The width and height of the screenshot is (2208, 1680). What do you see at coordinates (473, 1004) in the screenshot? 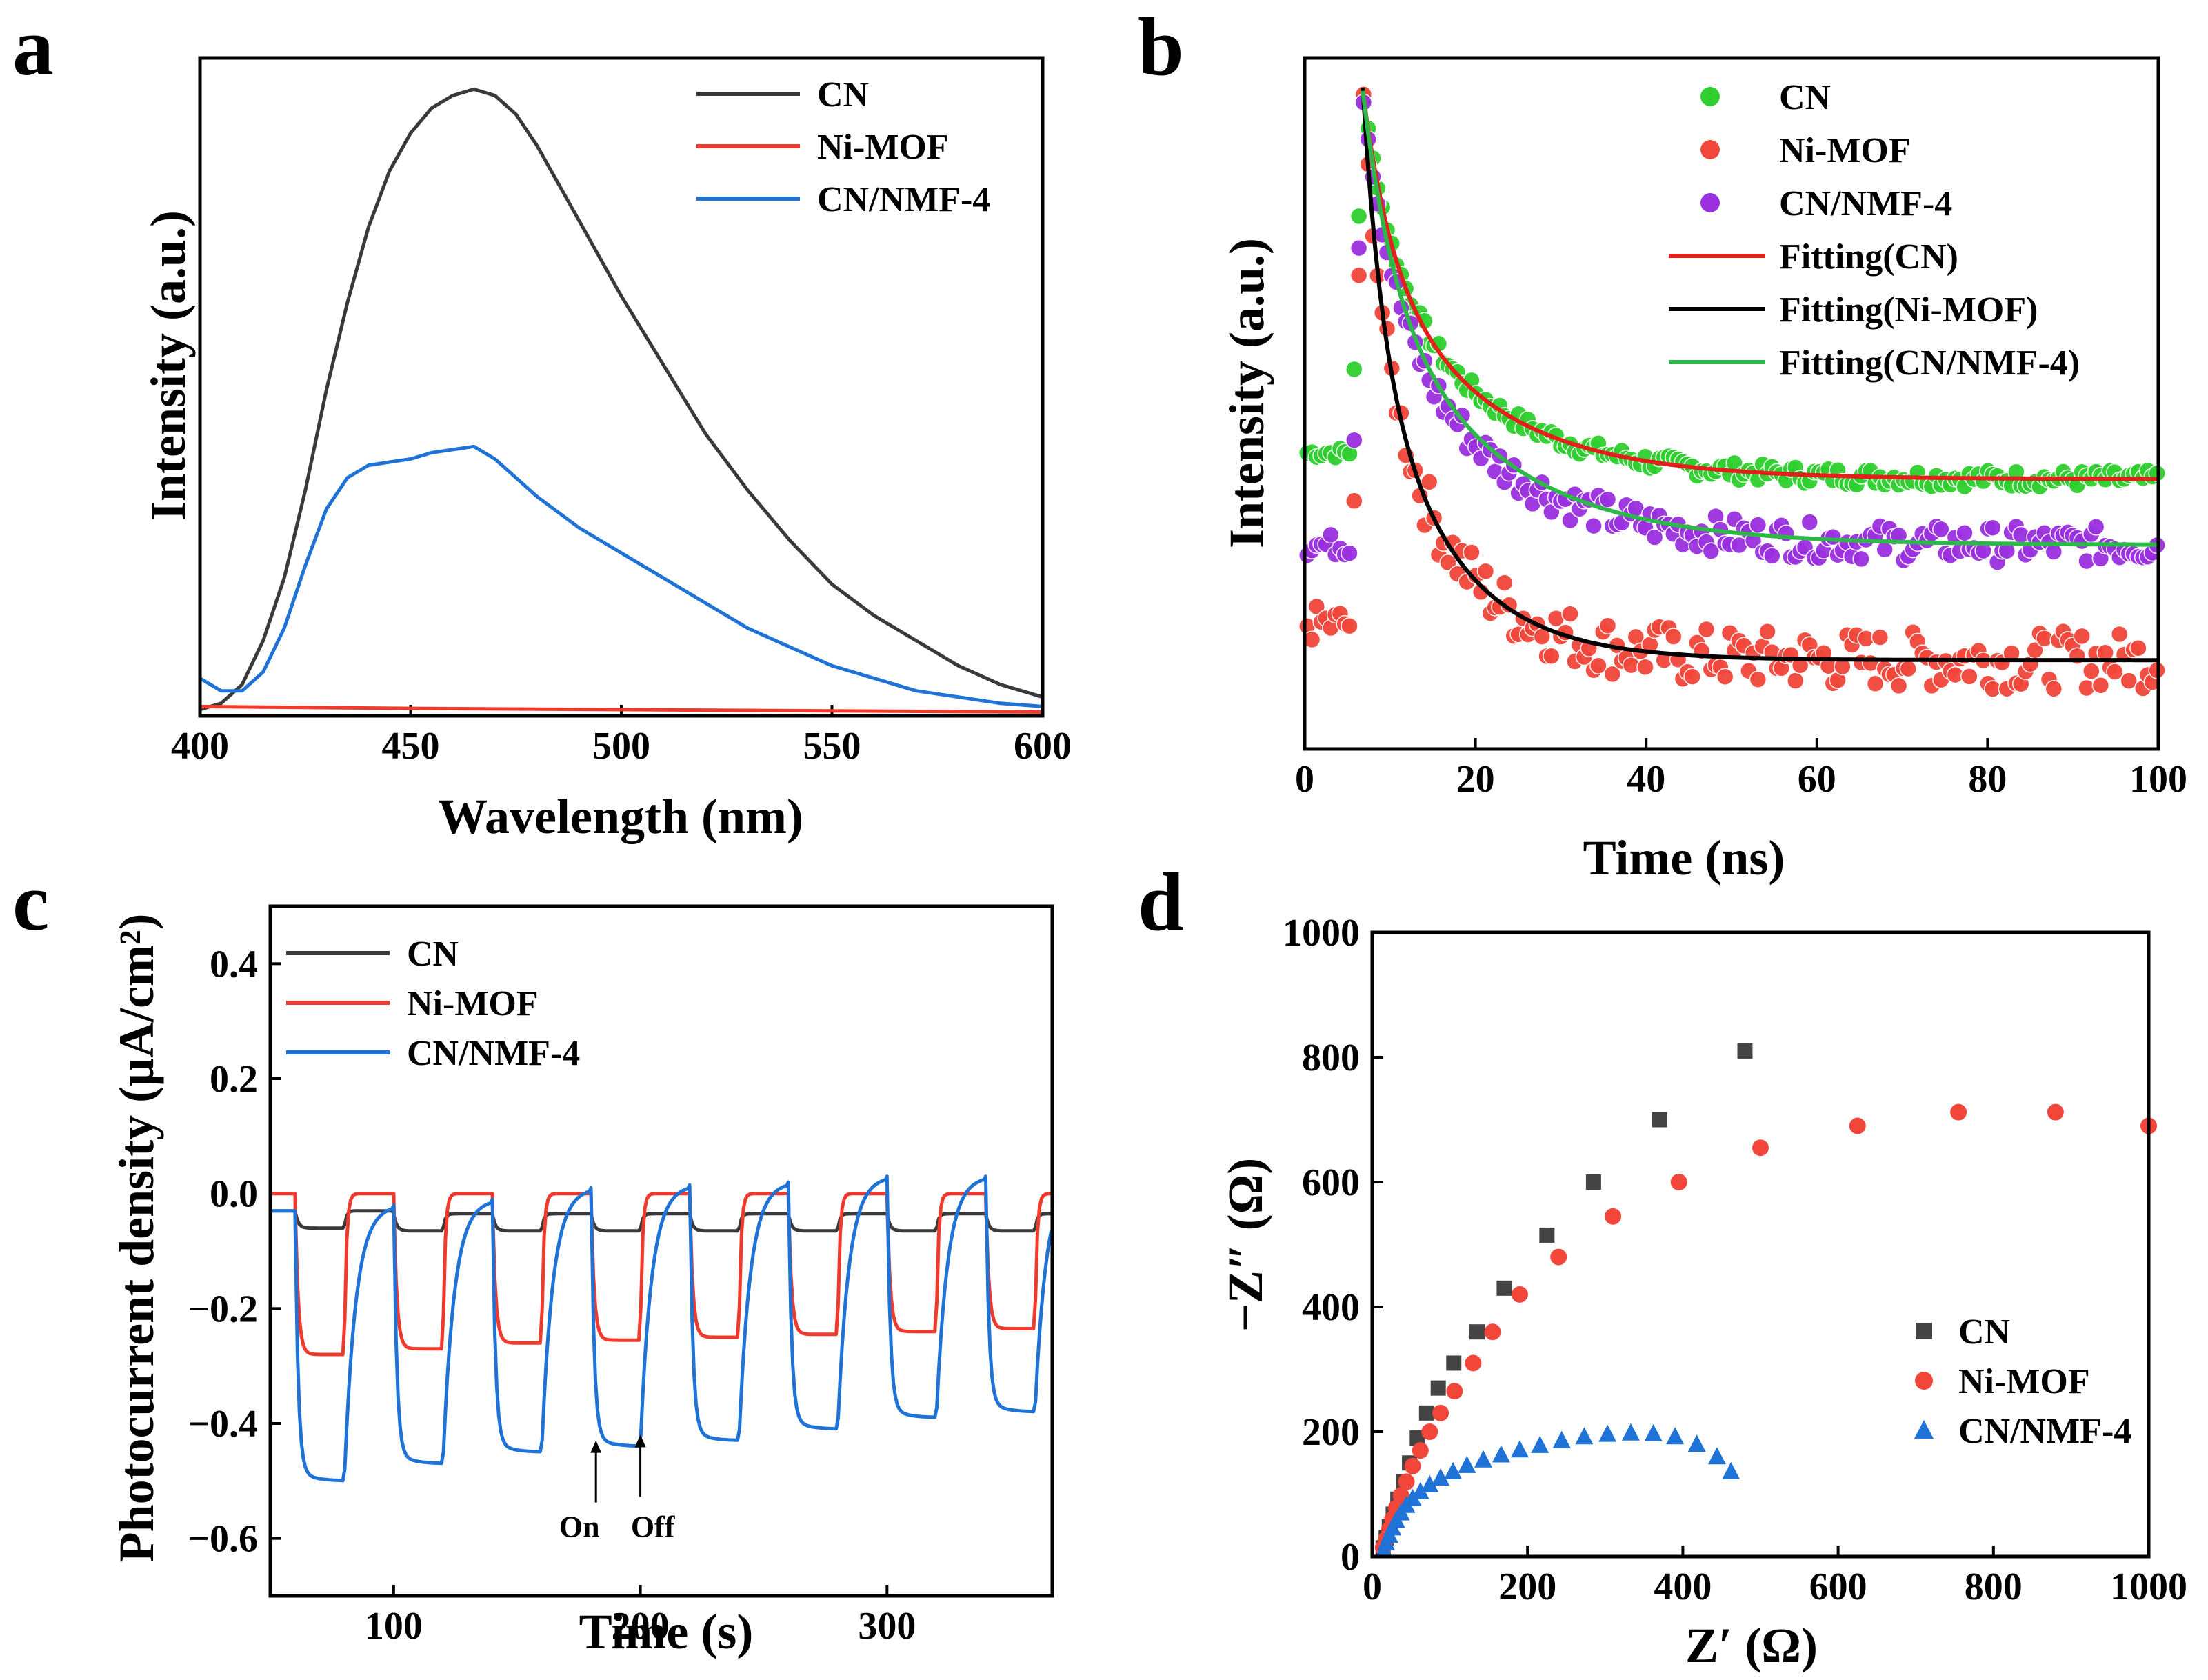
I see `panel-c-legend-ni-mof-label: Ni-MOF` at bounding box center [473, 1004].